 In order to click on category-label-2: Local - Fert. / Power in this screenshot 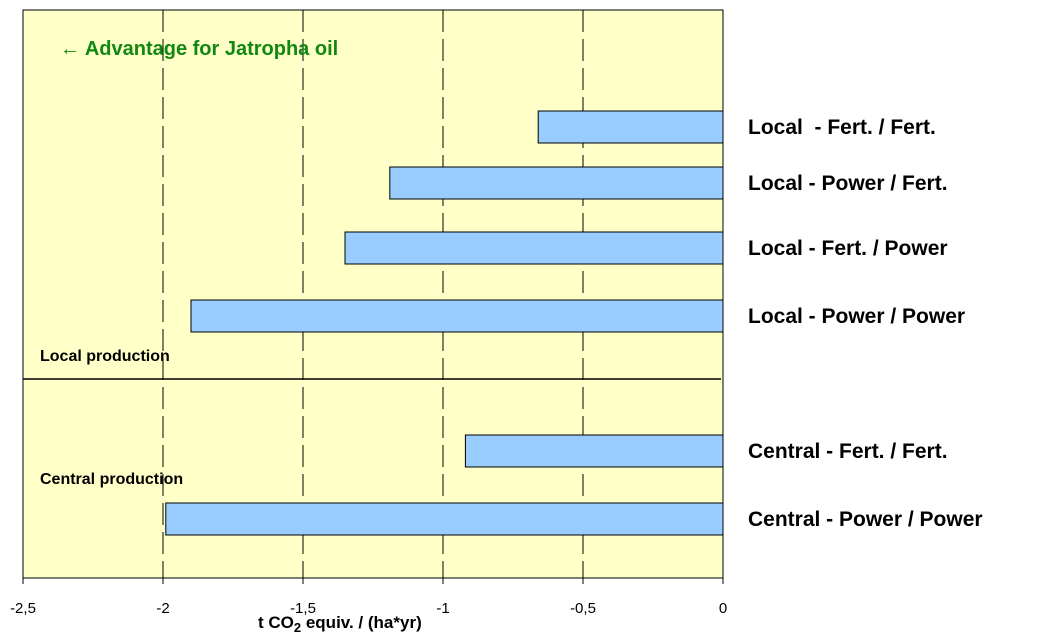, I will do `click(848, 248)`.